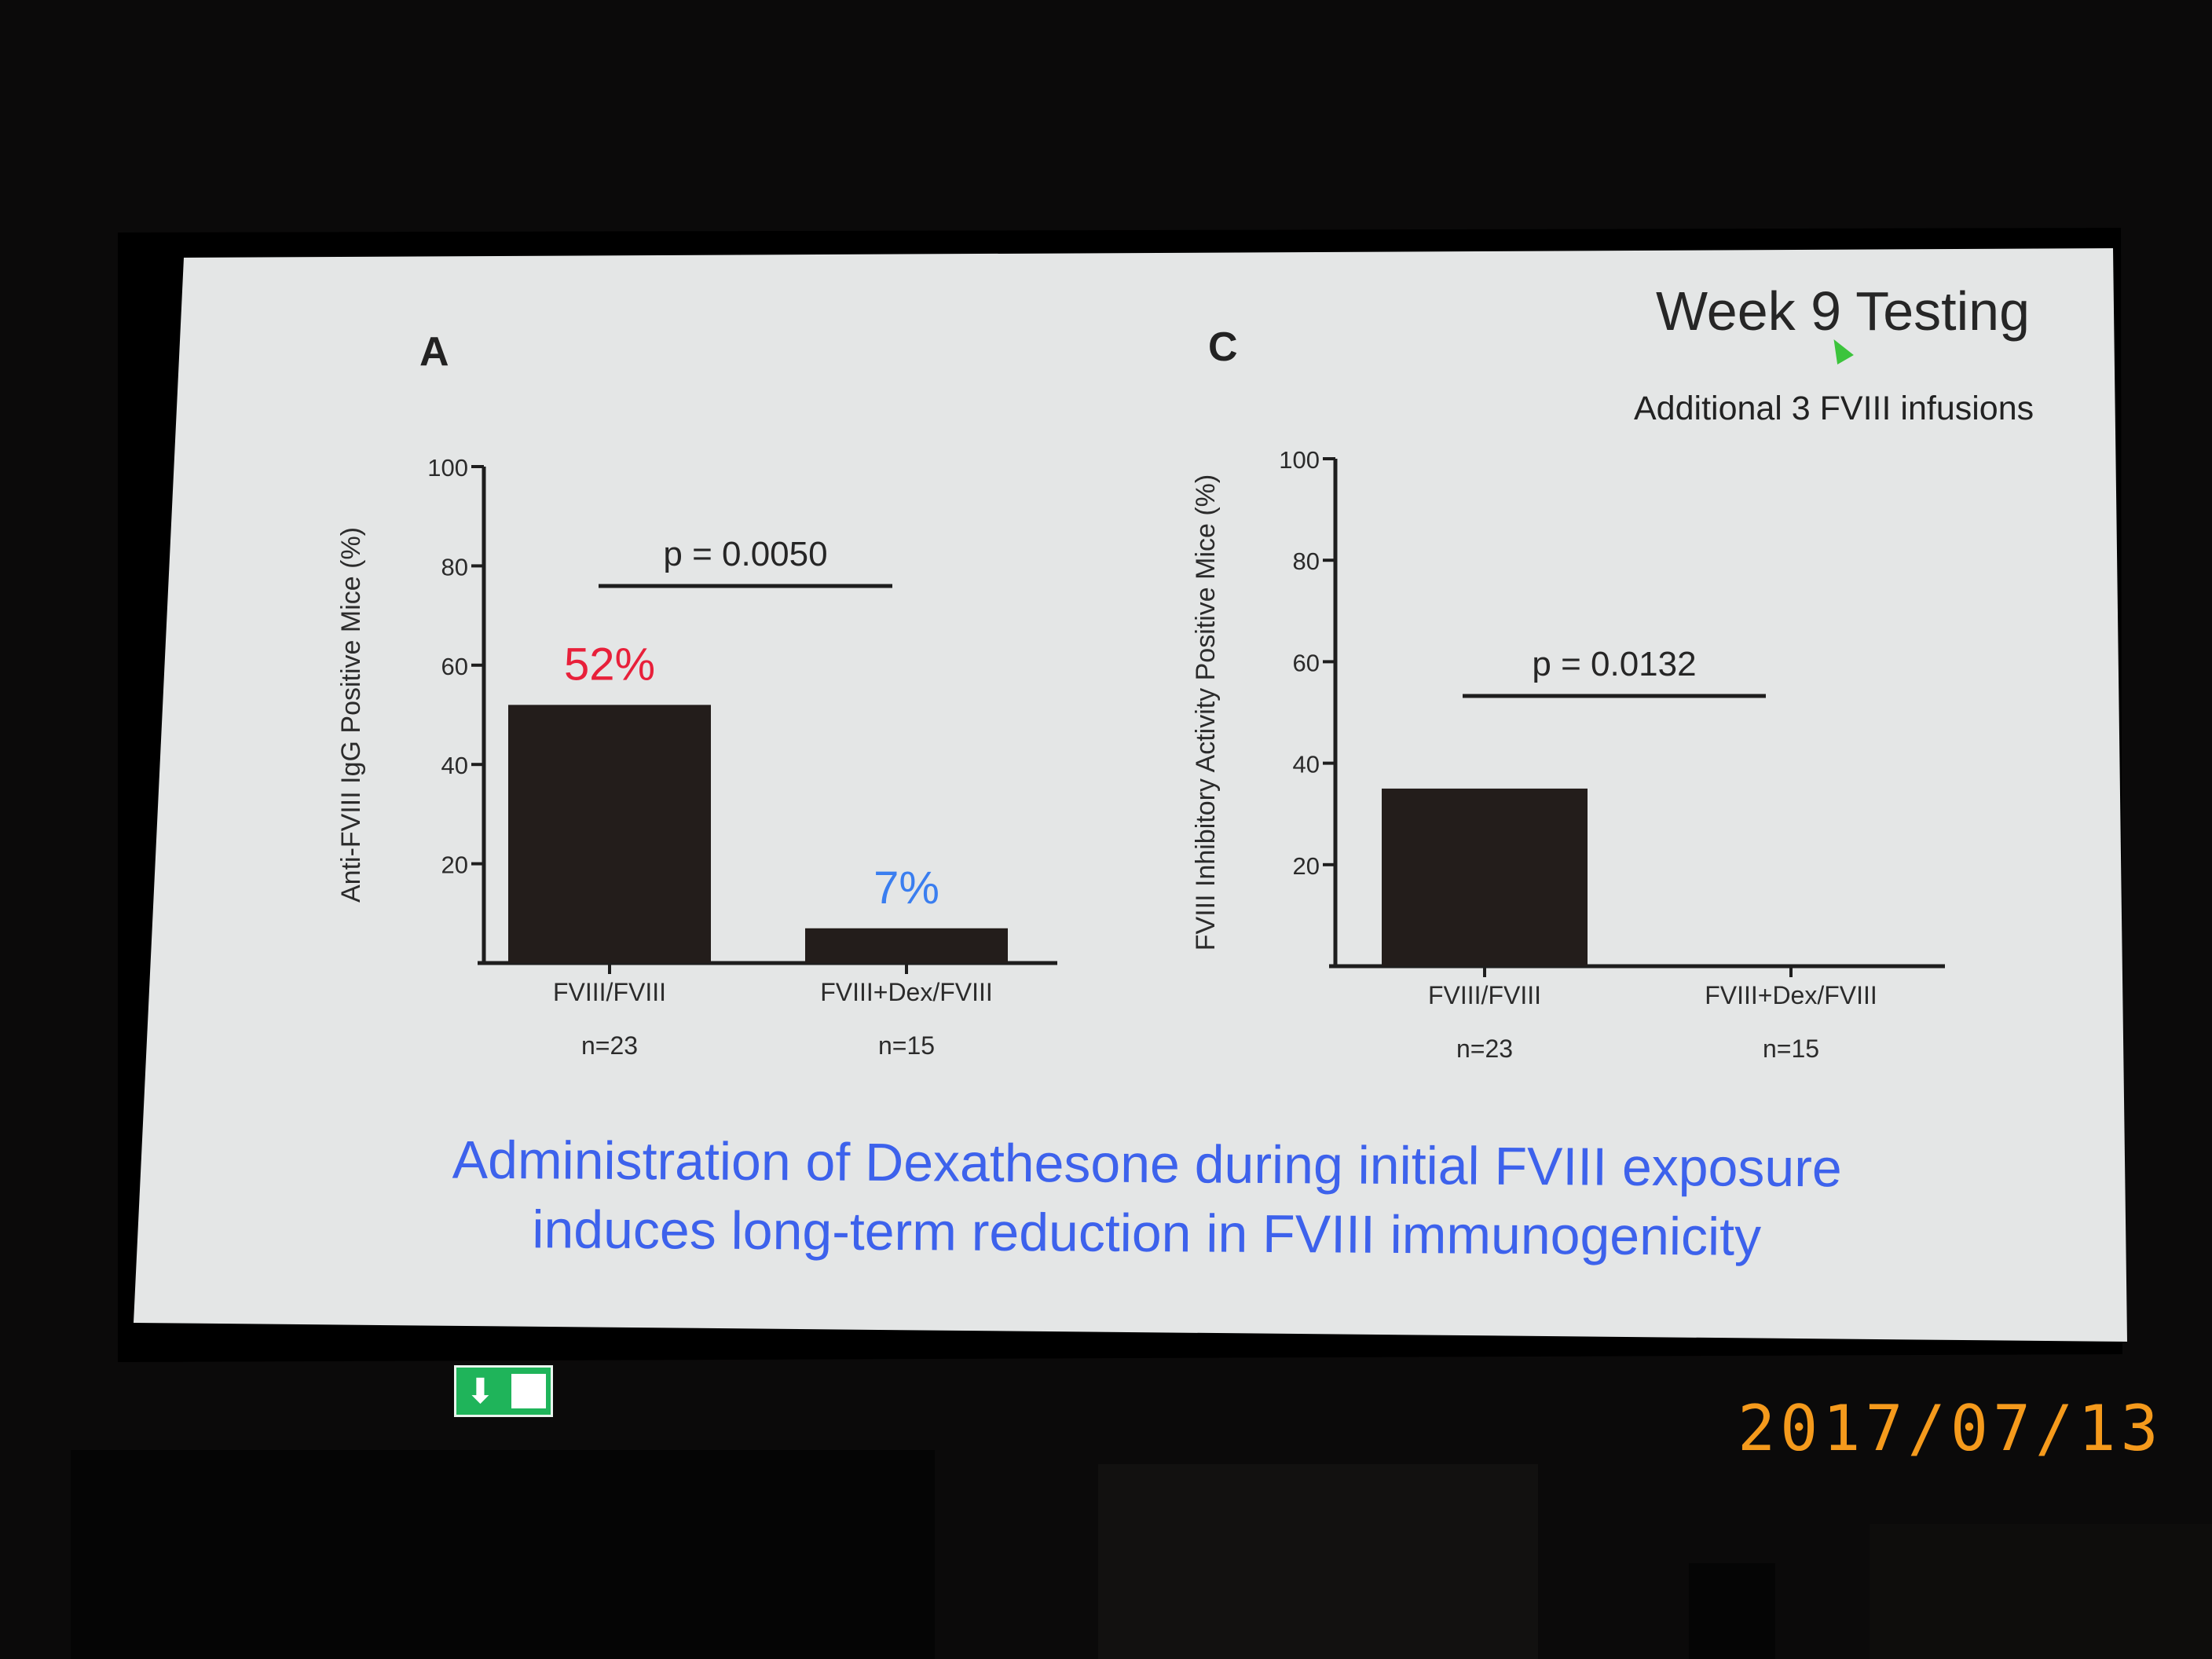 Image resolution: width=2212 pixels, height=1659 pixels. What do you see at coordinates (1951, 1428) in the screenshot?
I see `photo-date-stamp: 2017/07/13` at bounding box center [1951, 1428].